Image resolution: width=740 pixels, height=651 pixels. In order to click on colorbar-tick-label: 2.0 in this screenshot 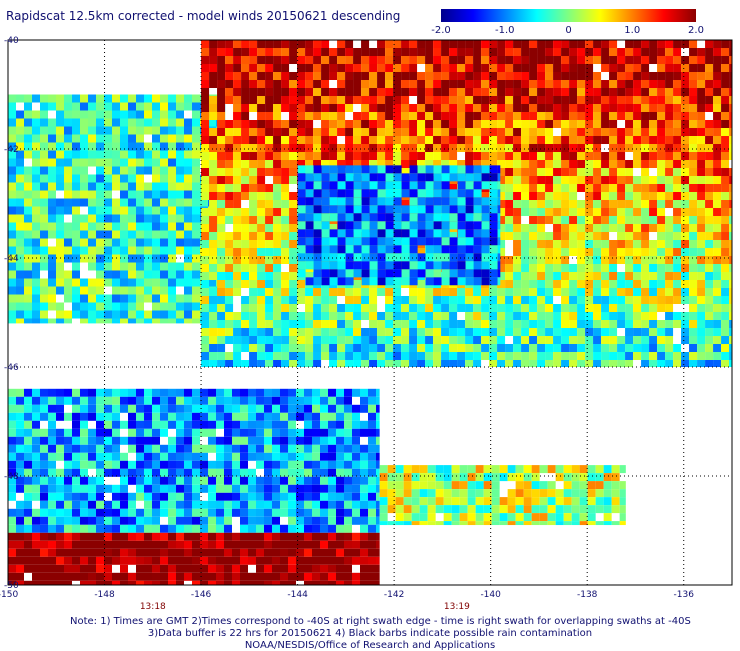, I will do `click(696, 30)`.